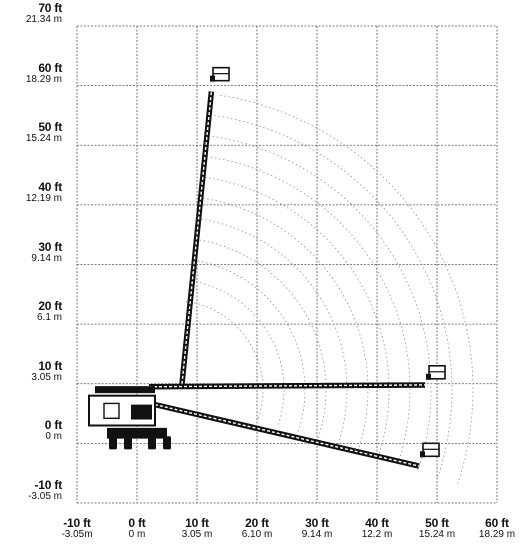 The image size is (521, 548). What do you see at coordinates (53, 437) in the screenshot?
I see `y-tick-meters: 0 m` at bounding box center [53, 437].